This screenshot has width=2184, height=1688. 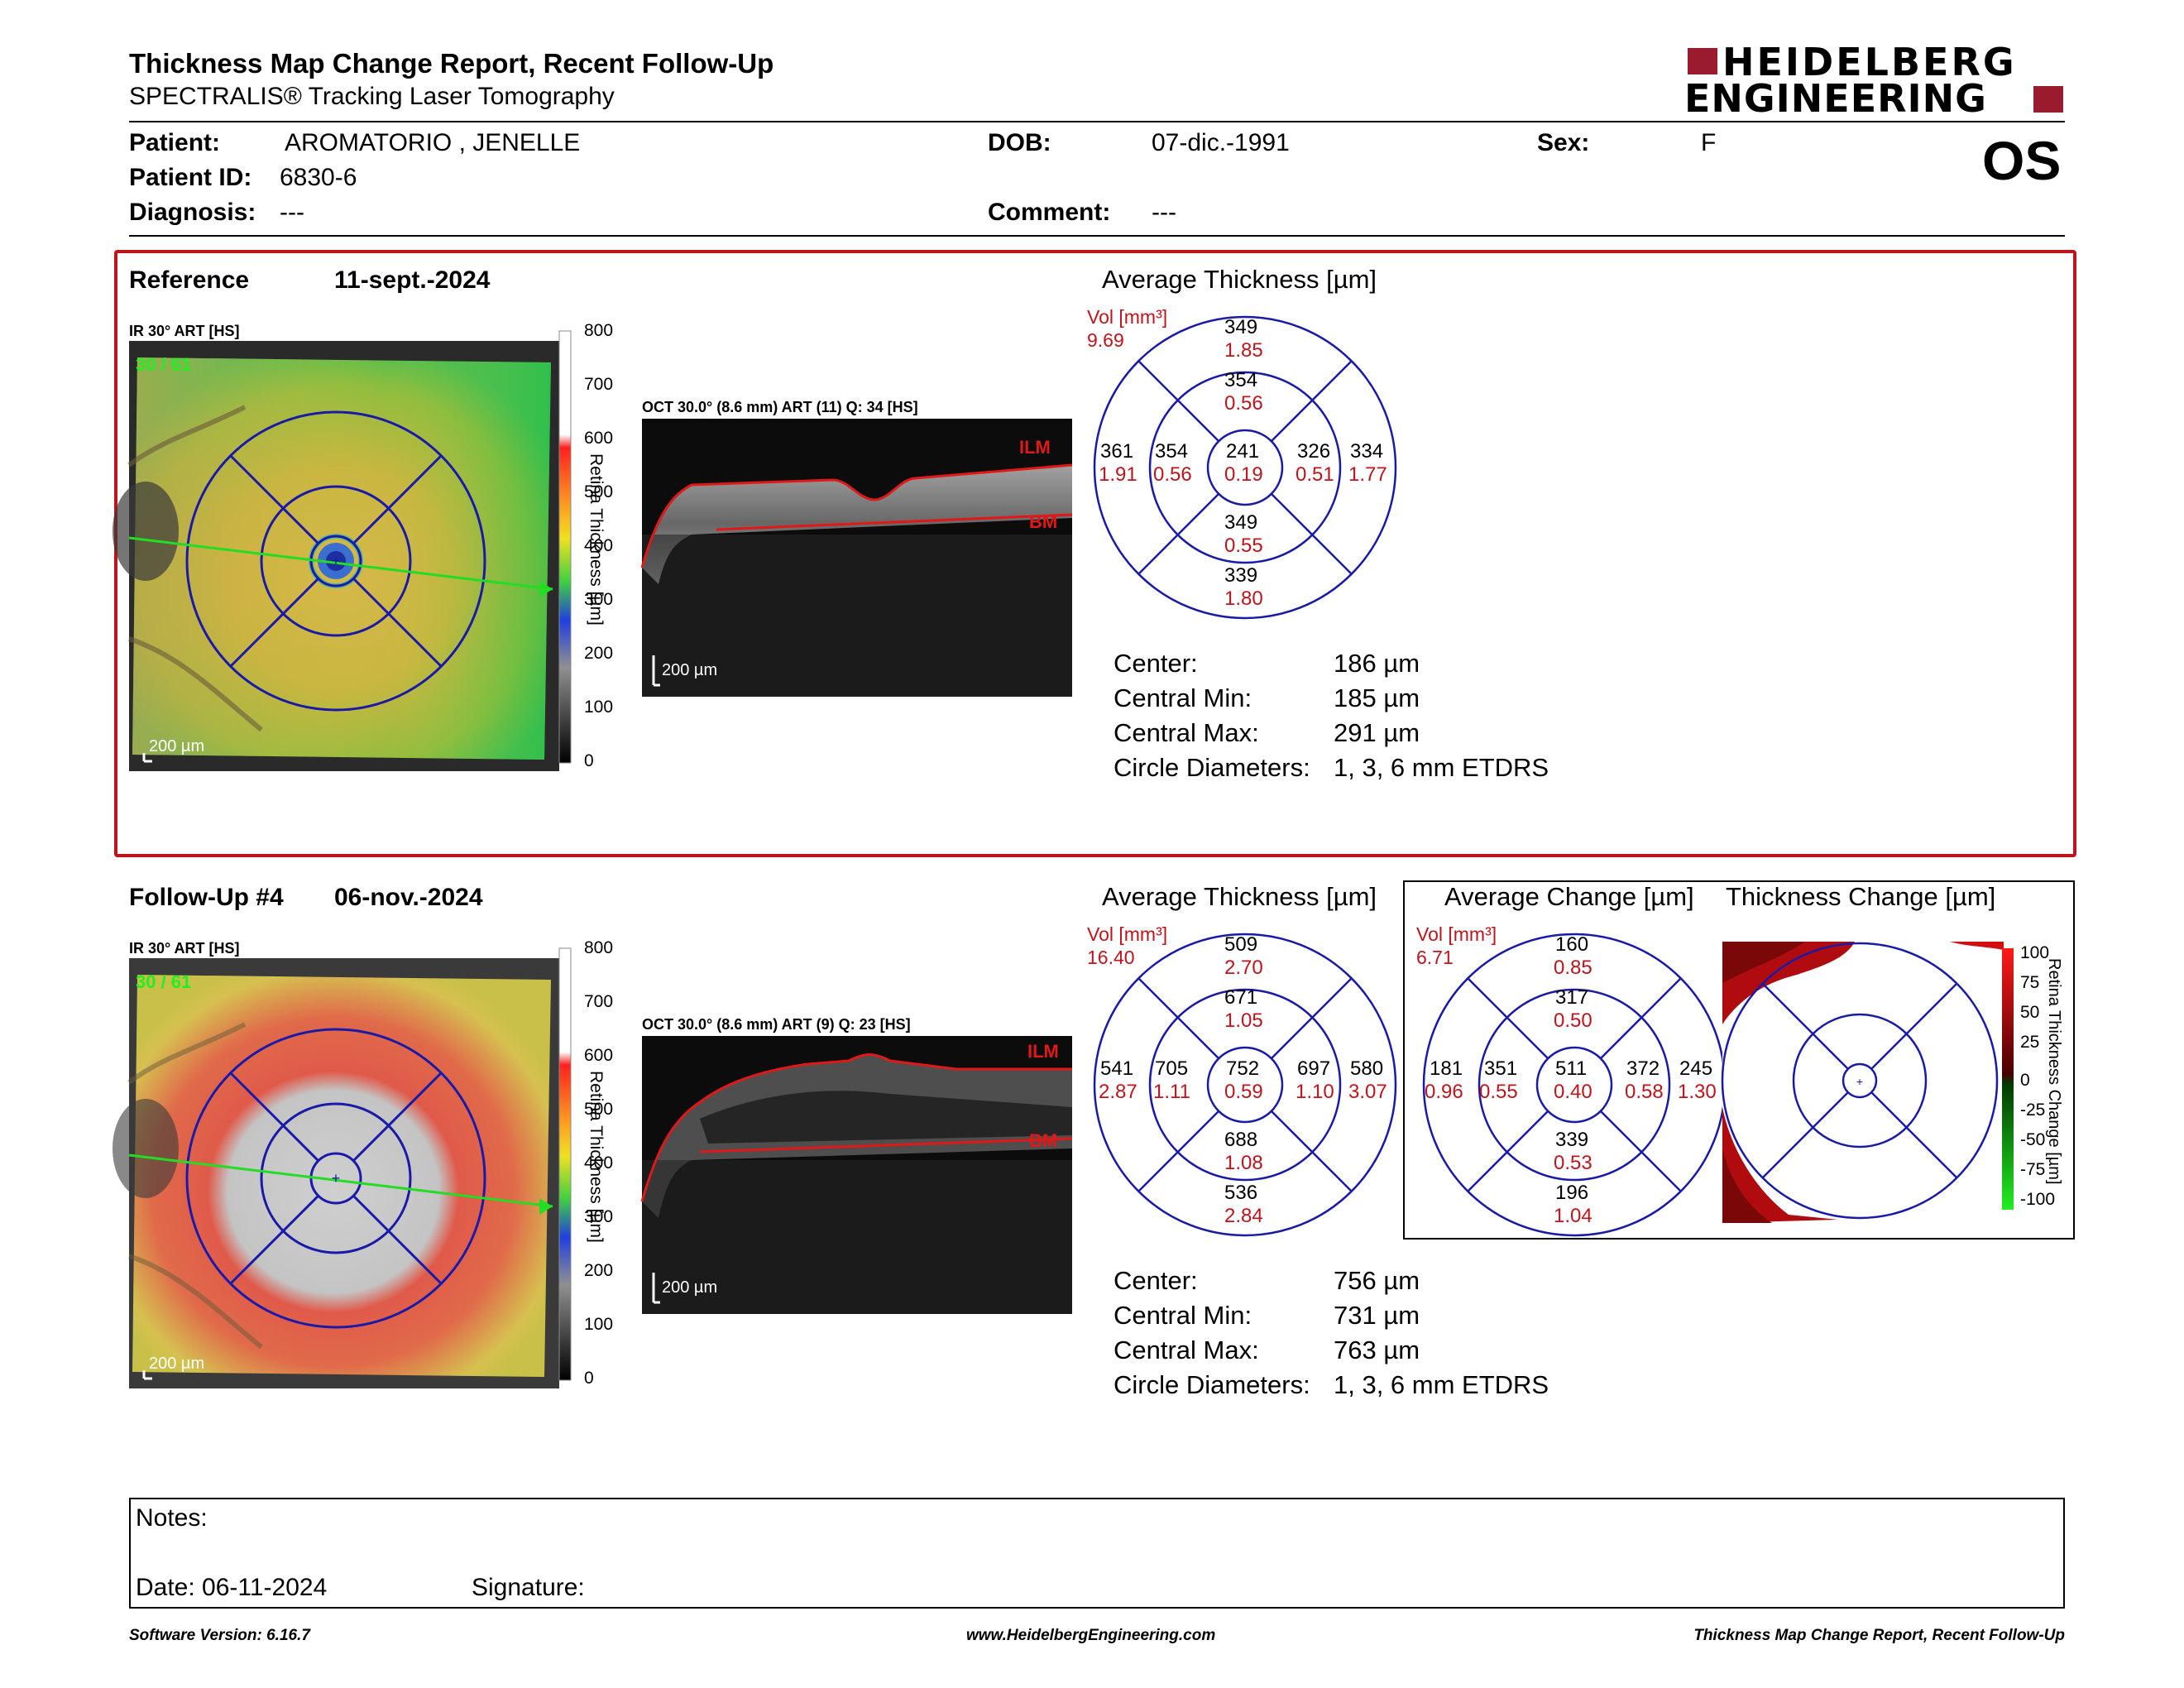 I want to click on chg-outer-nas: 245, so click(x=1696, y=1068).